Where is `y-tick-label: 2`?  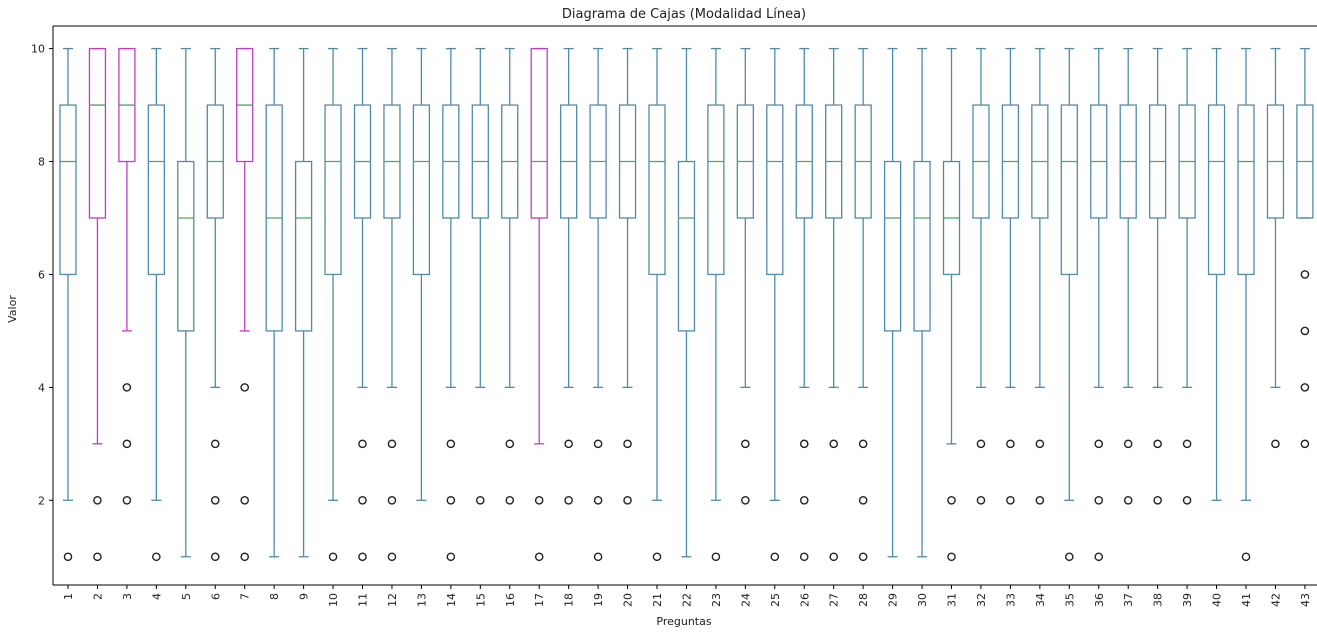
y-tick-label: 2 is located at coordinates (41, 500).